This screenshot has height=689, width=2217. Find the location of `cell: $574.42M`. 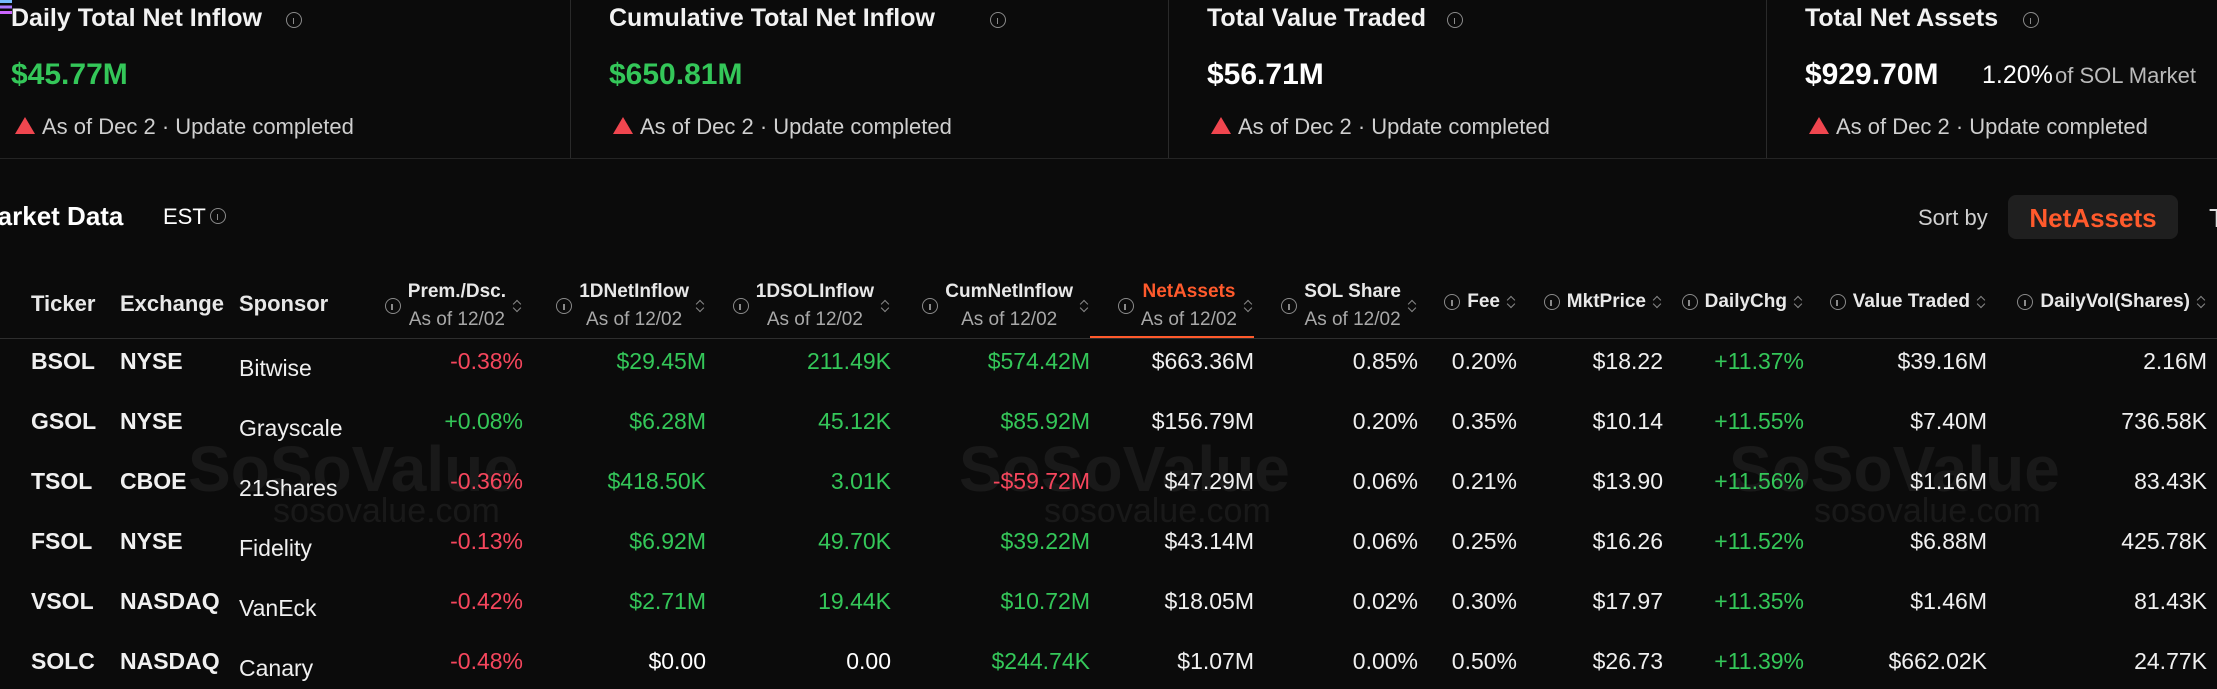

cell: $574.42M is located at coordinates (1038, 361).